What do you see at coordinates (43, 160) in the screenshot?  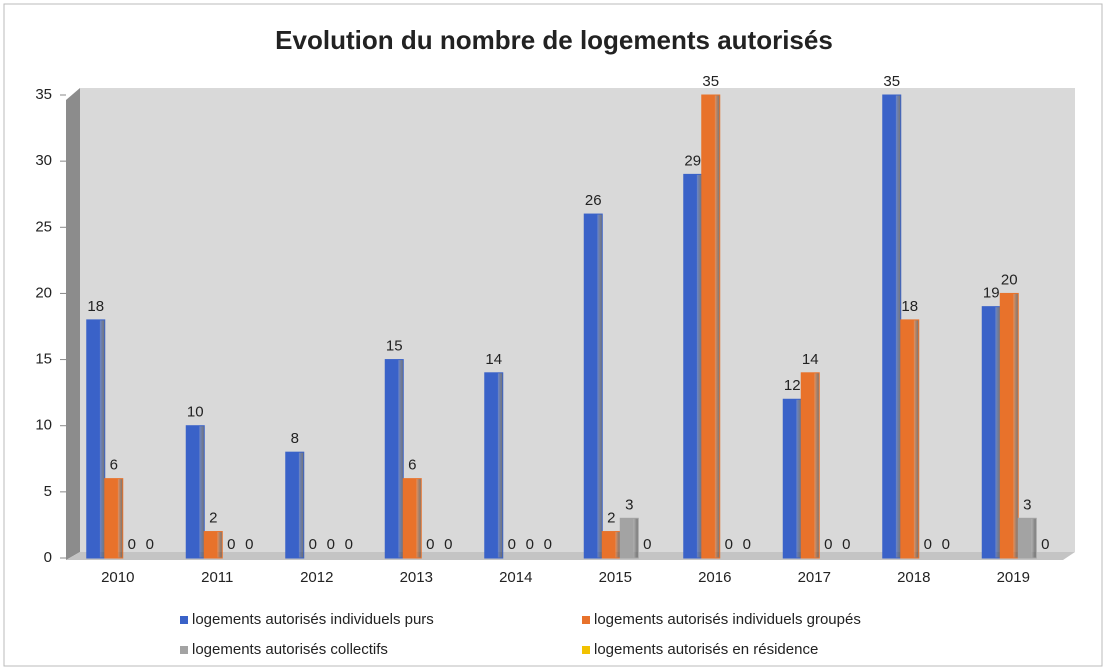 I see `y-tick-label: 30` at bounding box center [43, 160].